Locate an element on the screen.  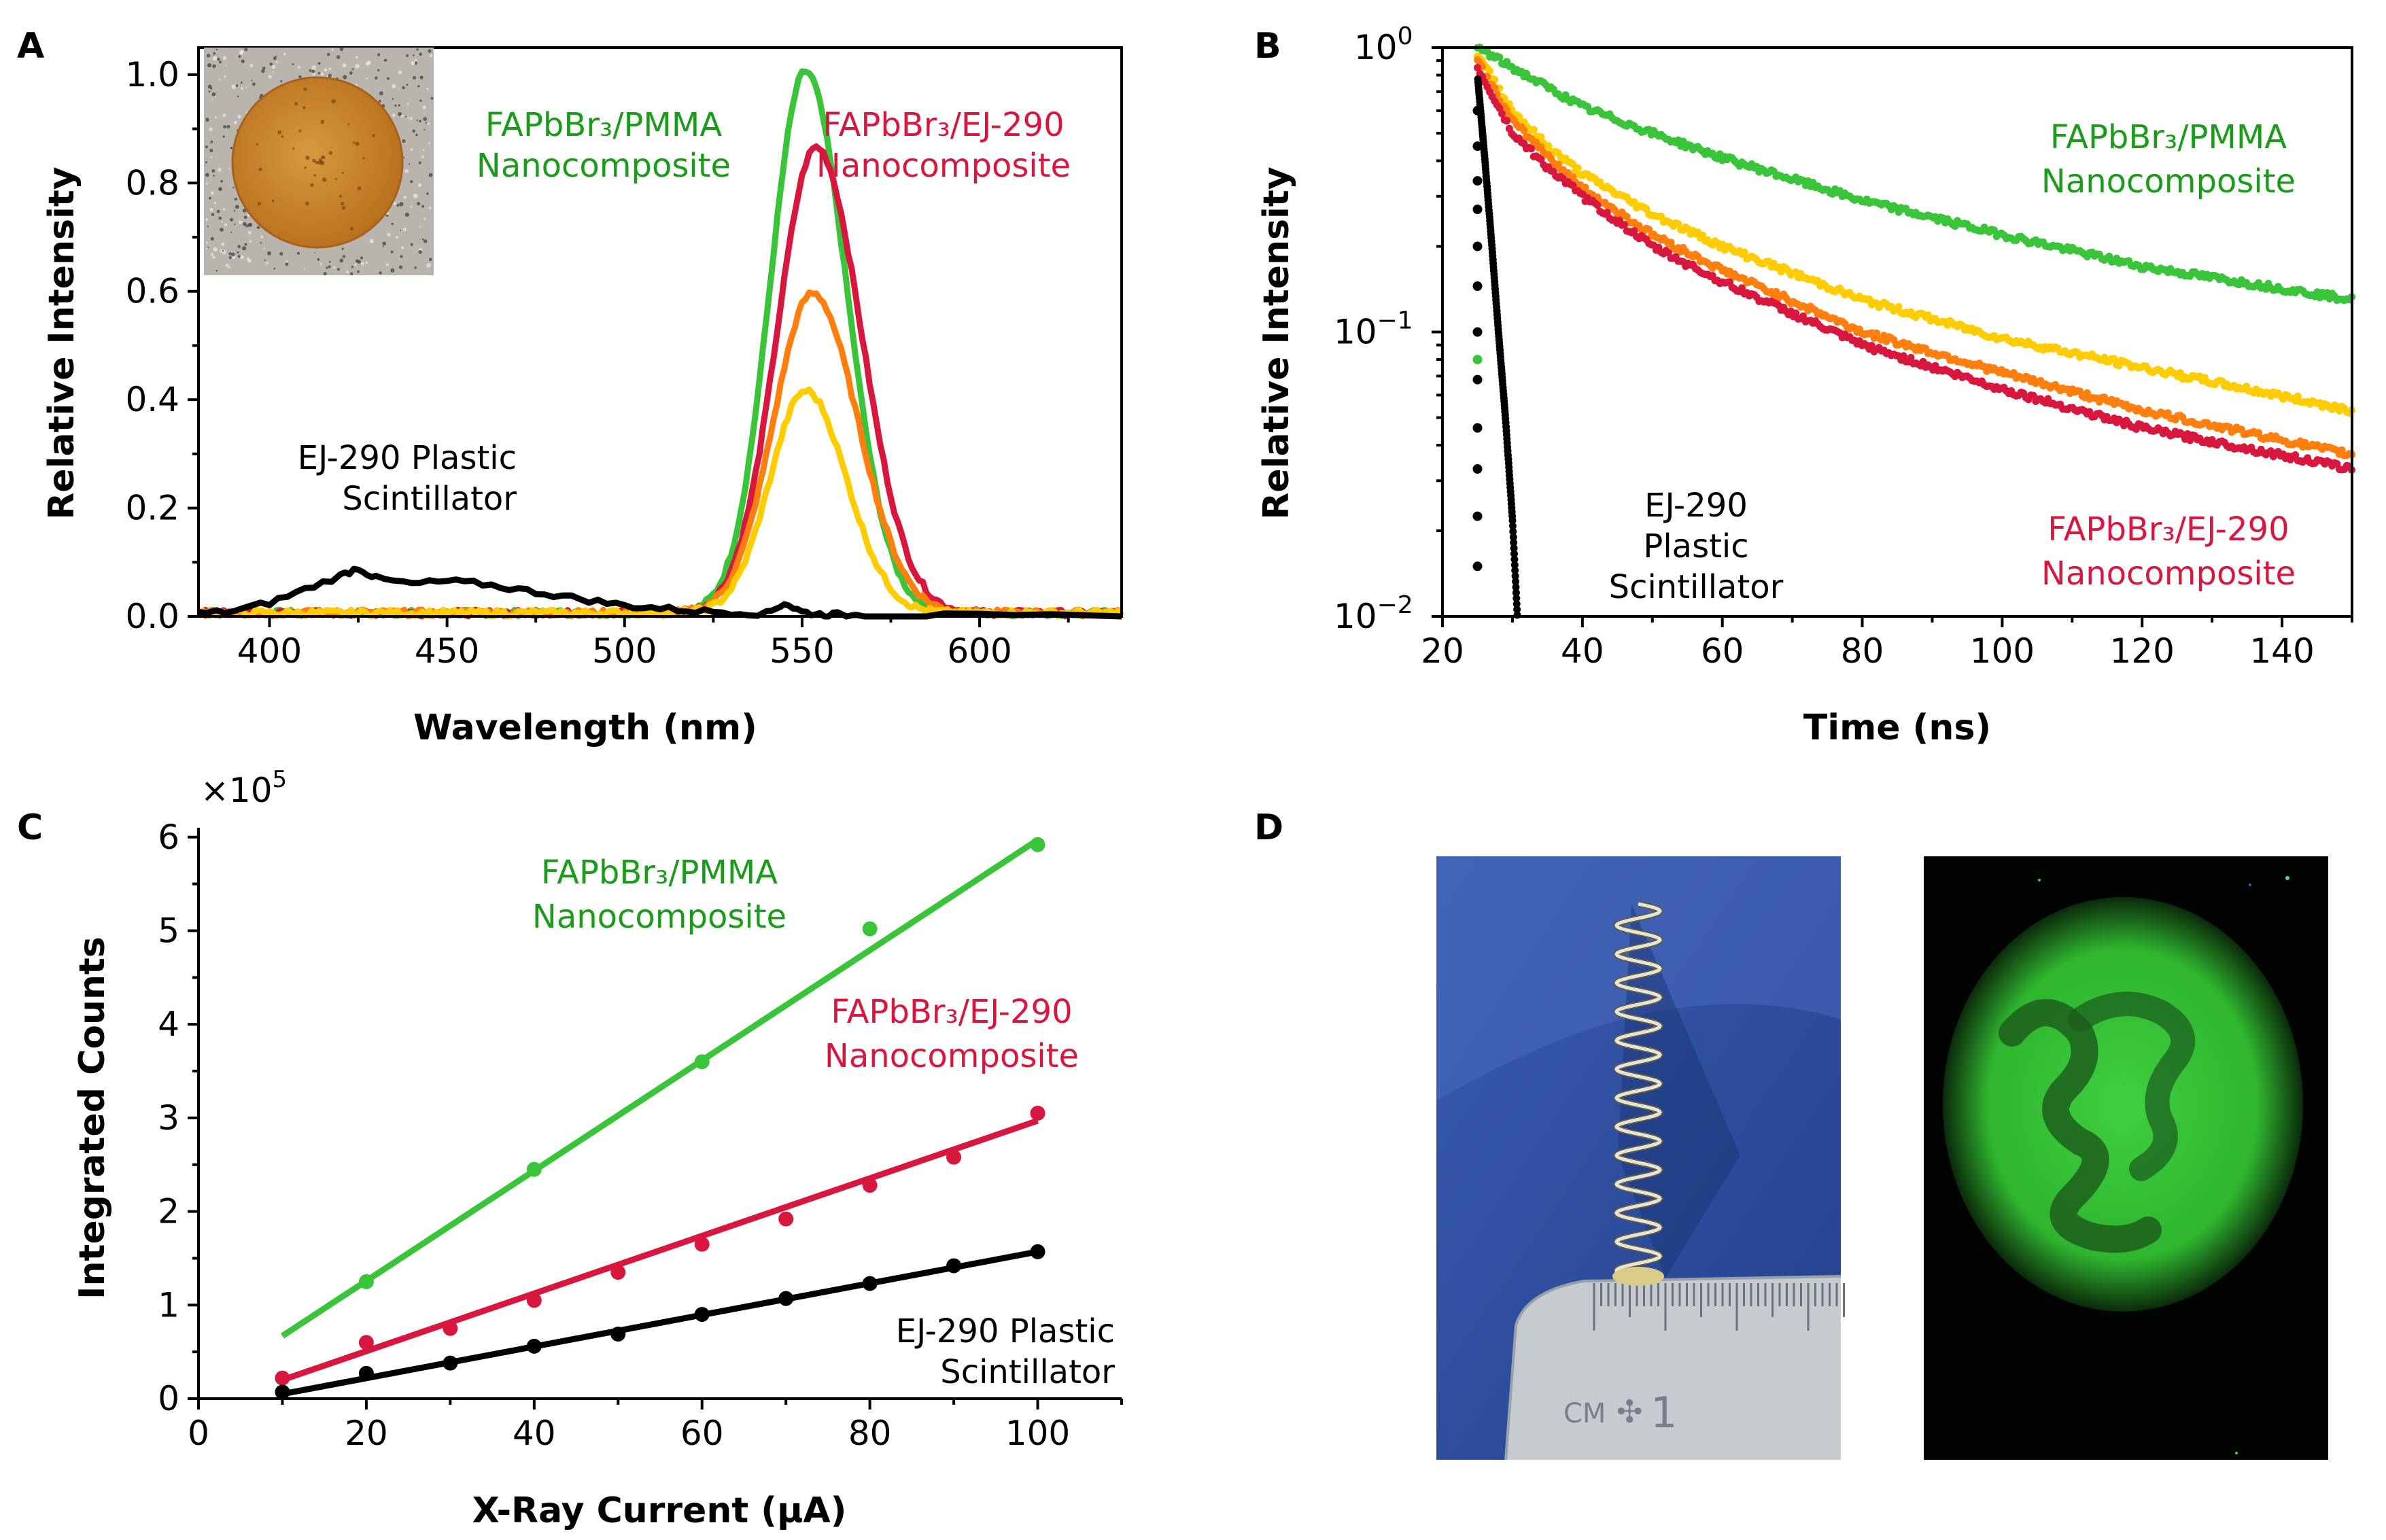
spring-coil is located at coordinates (1638, 1091).